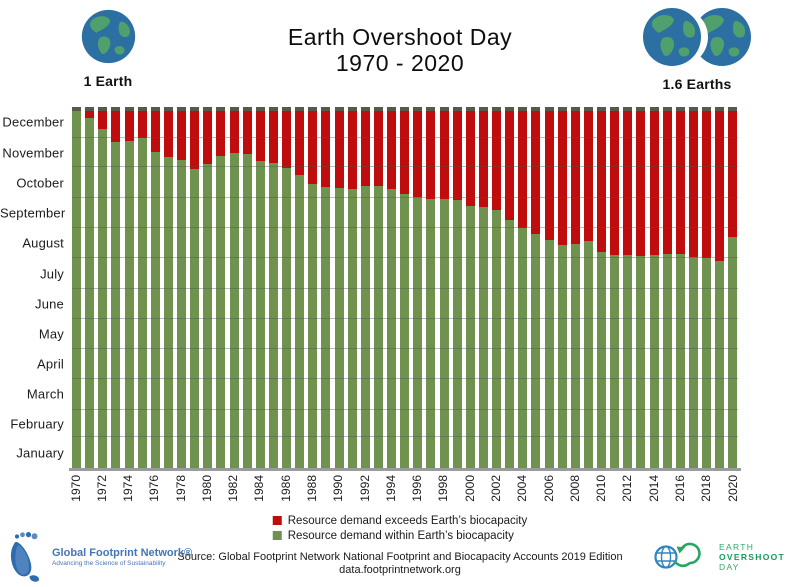 The height and width of the screenshot is (587, 800). Describe the element at coordinates (391, 150) in the screenshot. I see `overshoot-segment-1994` at that location.